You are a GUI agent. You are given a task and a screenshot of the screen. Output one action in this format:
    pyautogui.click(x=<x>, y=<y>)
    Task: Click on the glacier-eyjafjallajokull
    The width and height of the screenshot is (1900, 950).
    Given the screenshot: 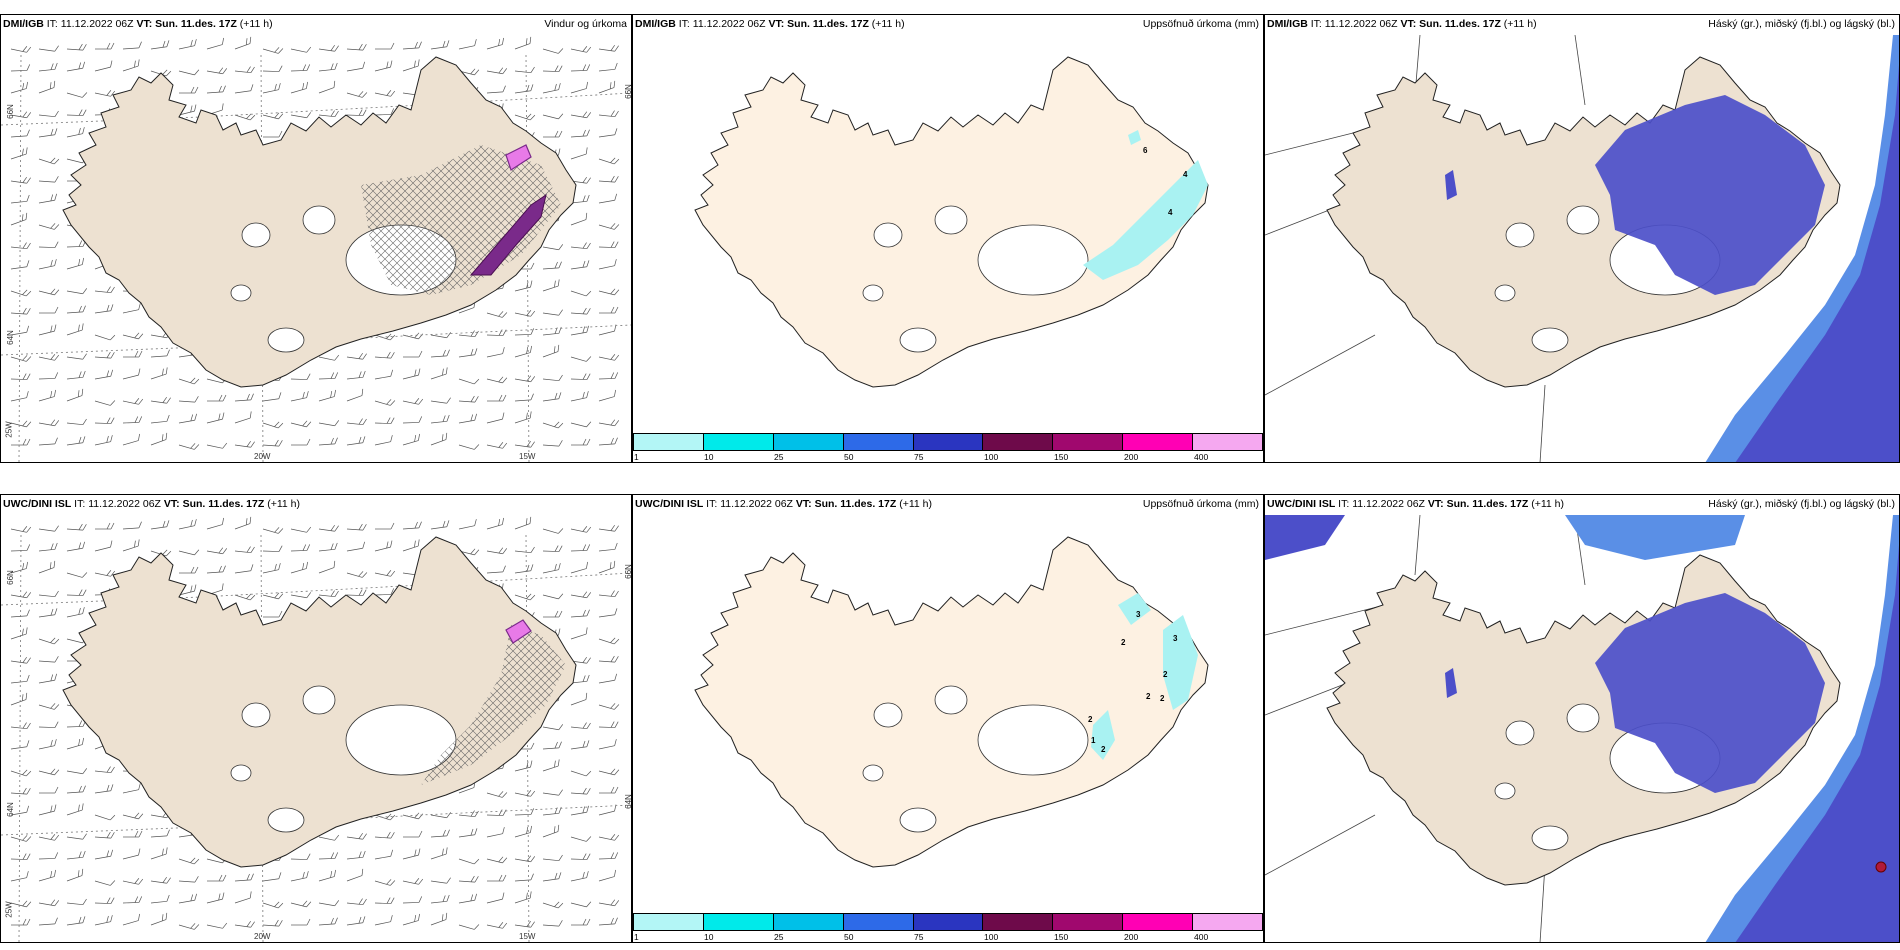 What is the action you would take?
    pyautogui.click(x=241, y=773)
    